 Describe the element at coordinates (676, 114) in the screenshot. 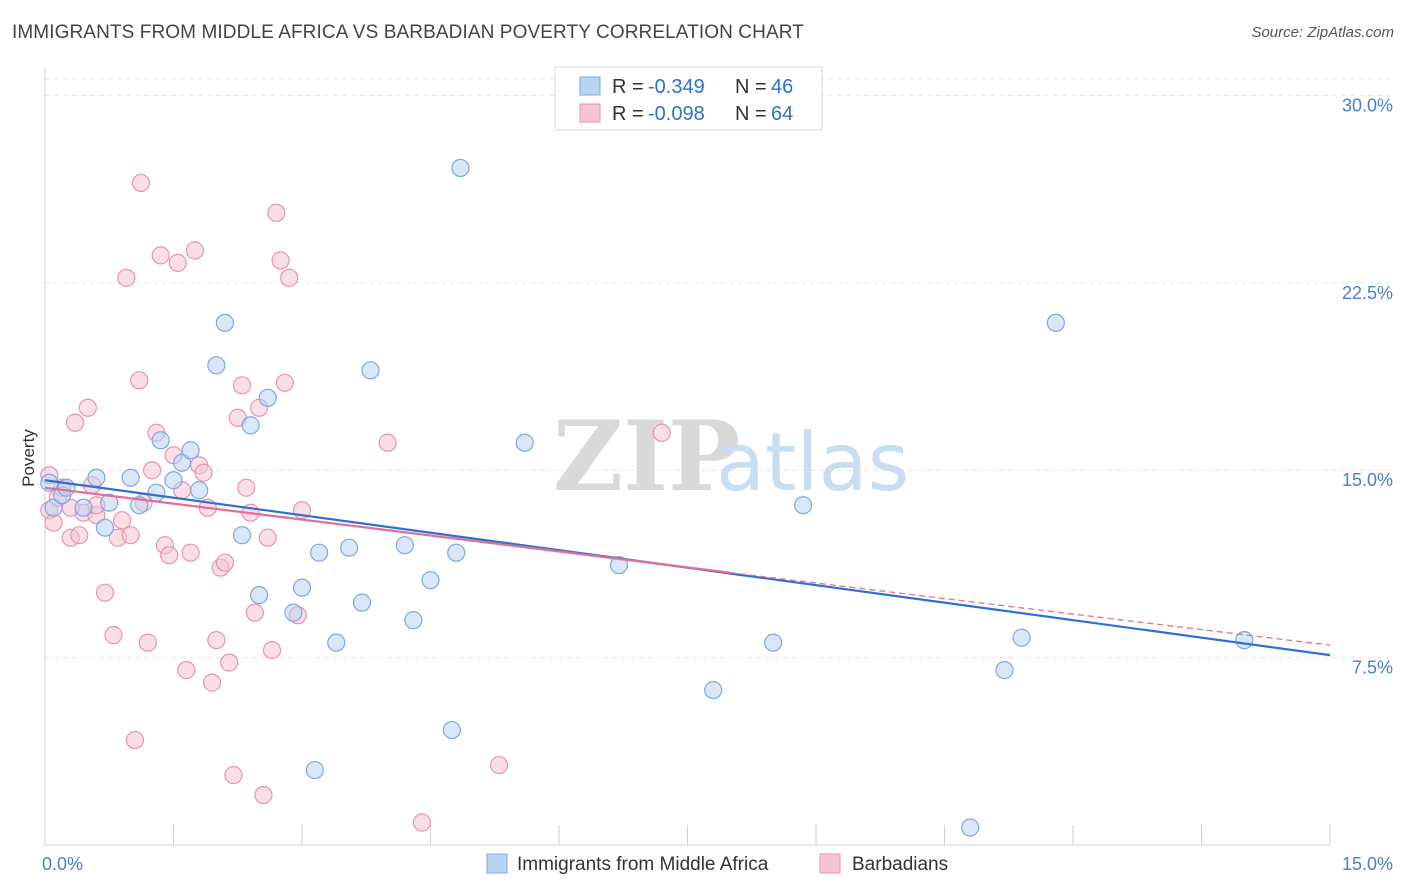

I see `legend-r-value-2: -0.098` at that location.